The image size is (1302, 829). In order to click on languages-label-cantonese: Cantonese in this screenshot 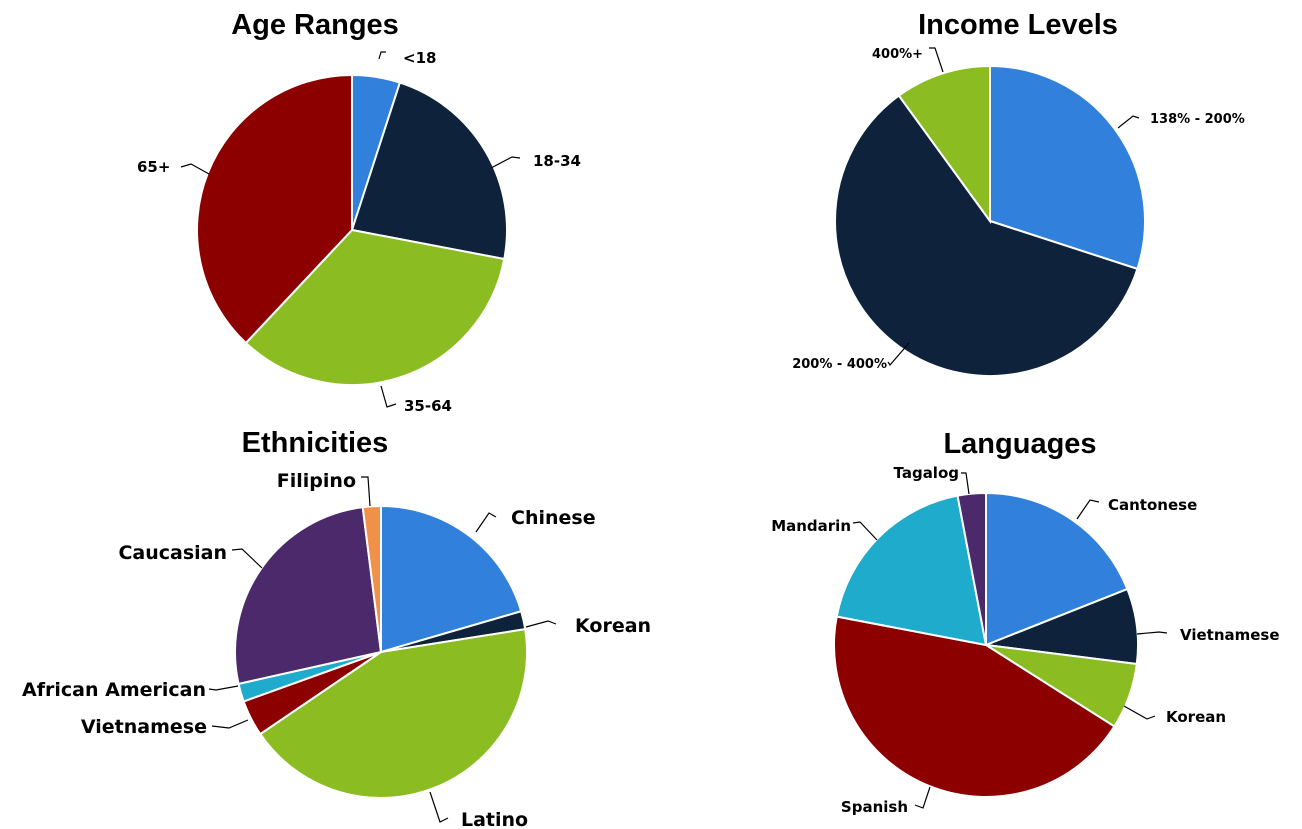, I will do `click(1152, 505)`.